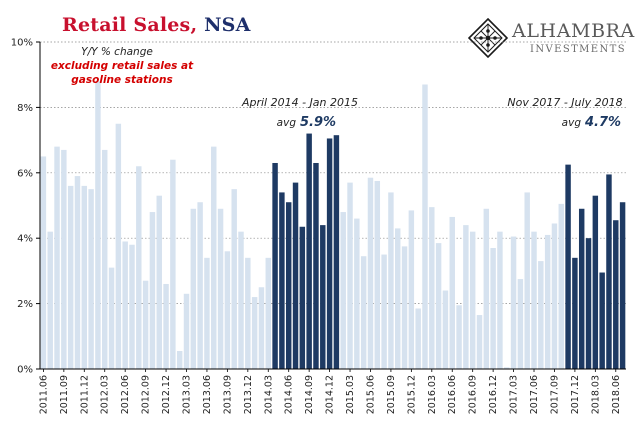  I want to click on page-title: Retail Sales, NSA, so click(156, 25).